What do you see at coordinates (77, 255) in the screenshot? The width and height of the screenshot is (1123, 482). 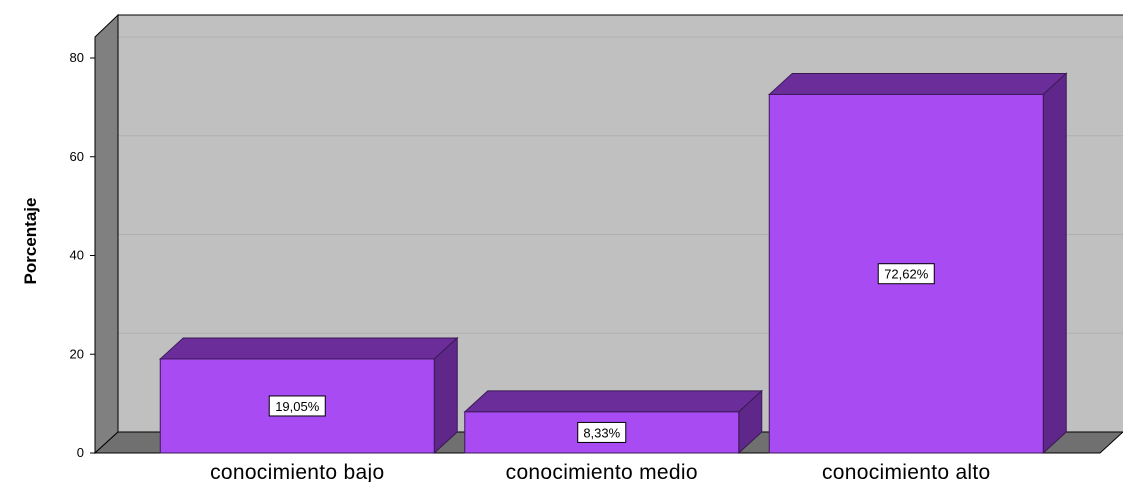 I see `y-tick-label: 40` at bounding box center [77, 255].